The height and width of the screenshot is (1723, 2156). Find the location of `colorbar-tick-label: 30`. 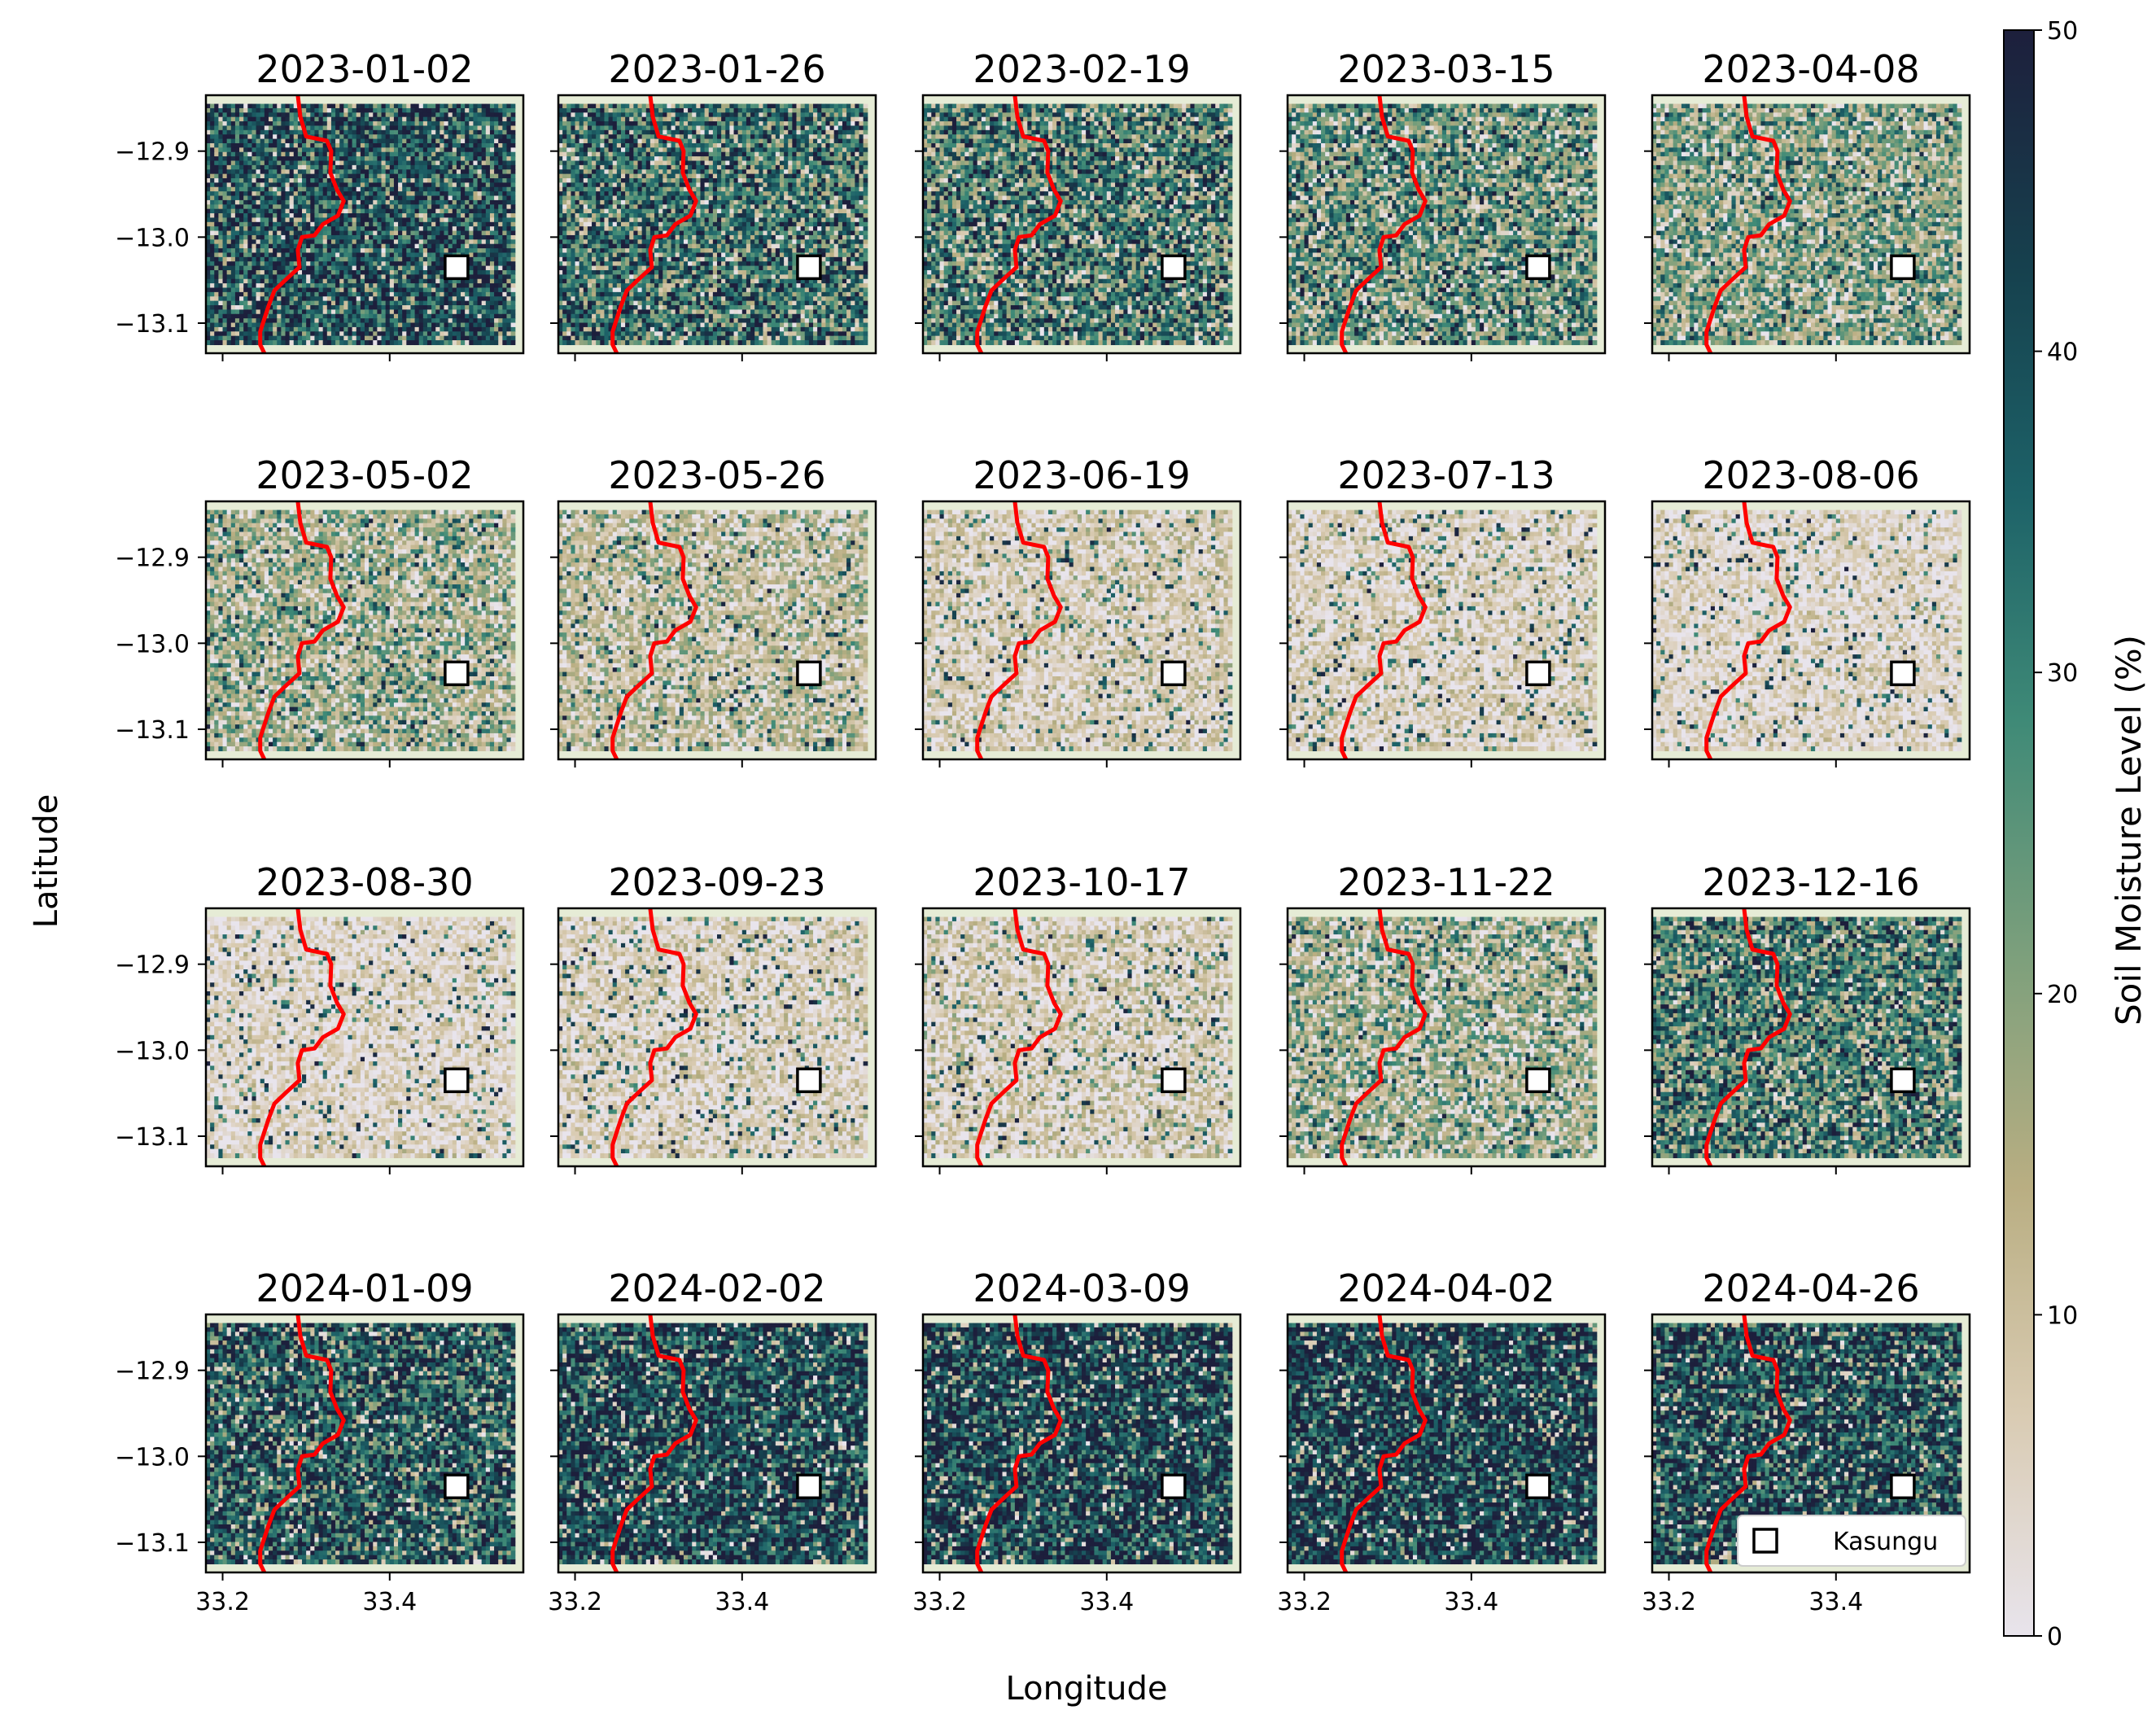

colorbar-tick-label: 30 is located at coordinates (2062, 673).